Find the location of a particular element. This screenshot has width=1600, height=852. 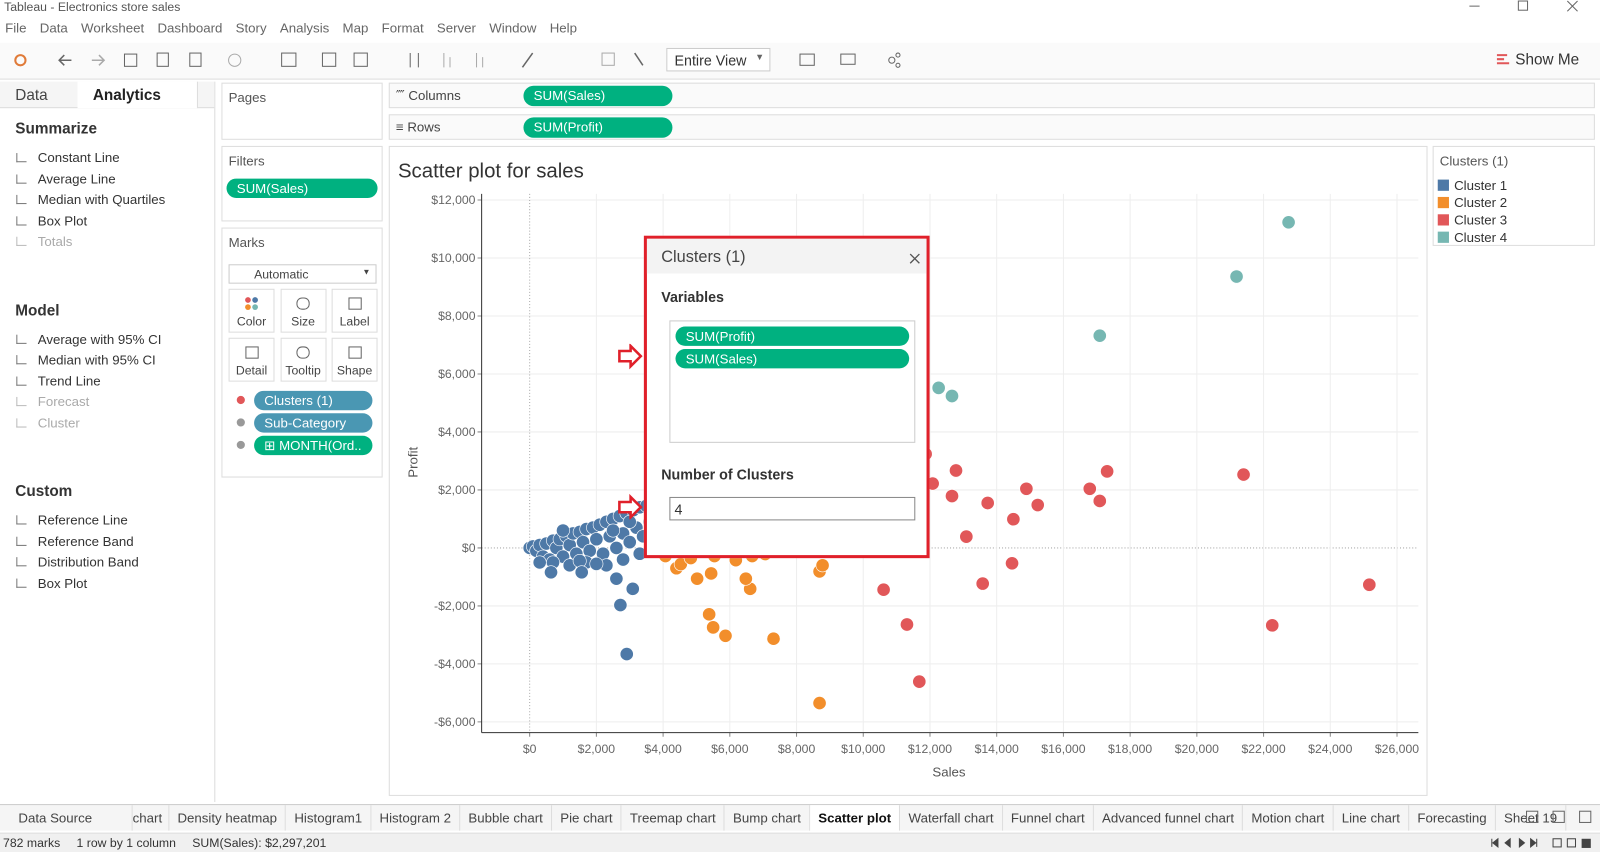

status-controls is located at coordinates (1542, 843).